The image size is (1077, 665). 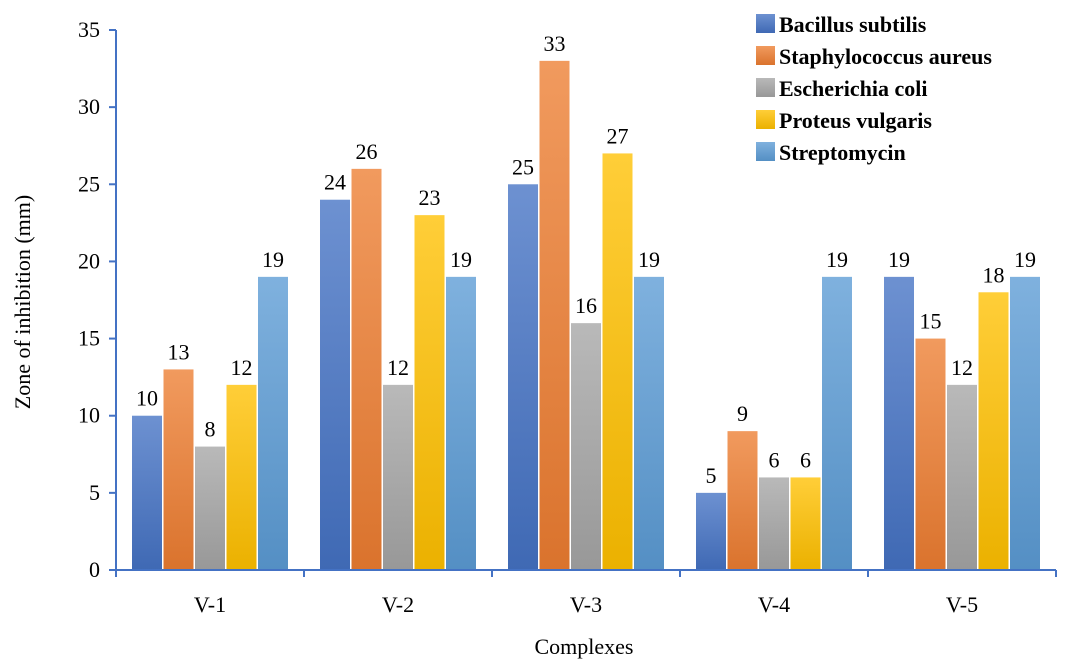 I want to click on data-label: 26, so click(x=367, y=151).